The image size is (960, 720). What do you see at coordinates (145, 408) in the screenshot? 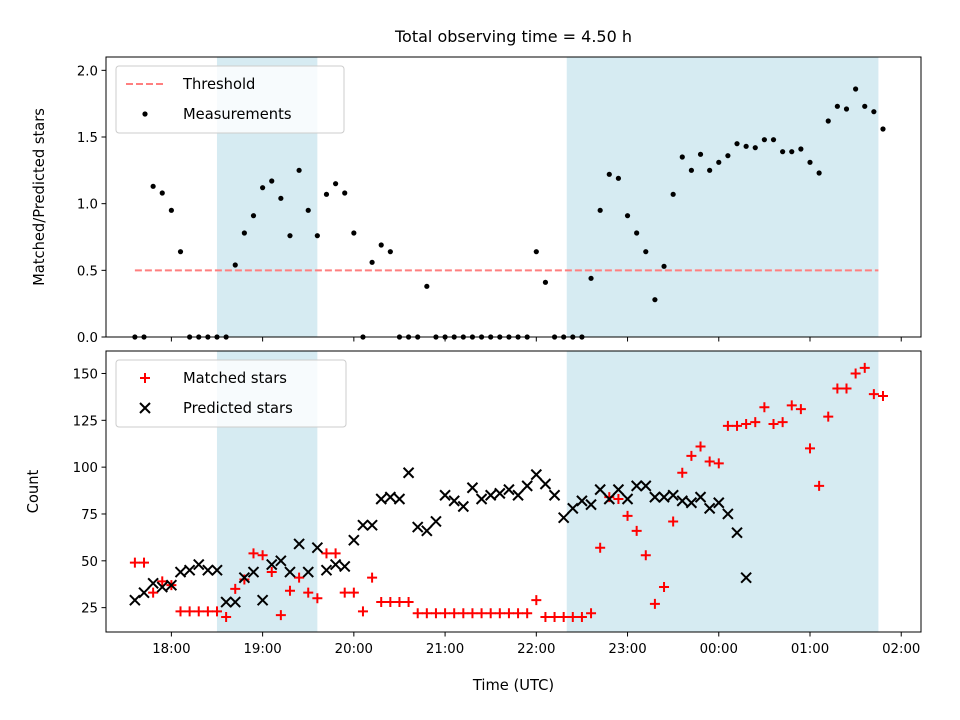
I see `legend-predicted-swatch` at bounding box center [145, 408].